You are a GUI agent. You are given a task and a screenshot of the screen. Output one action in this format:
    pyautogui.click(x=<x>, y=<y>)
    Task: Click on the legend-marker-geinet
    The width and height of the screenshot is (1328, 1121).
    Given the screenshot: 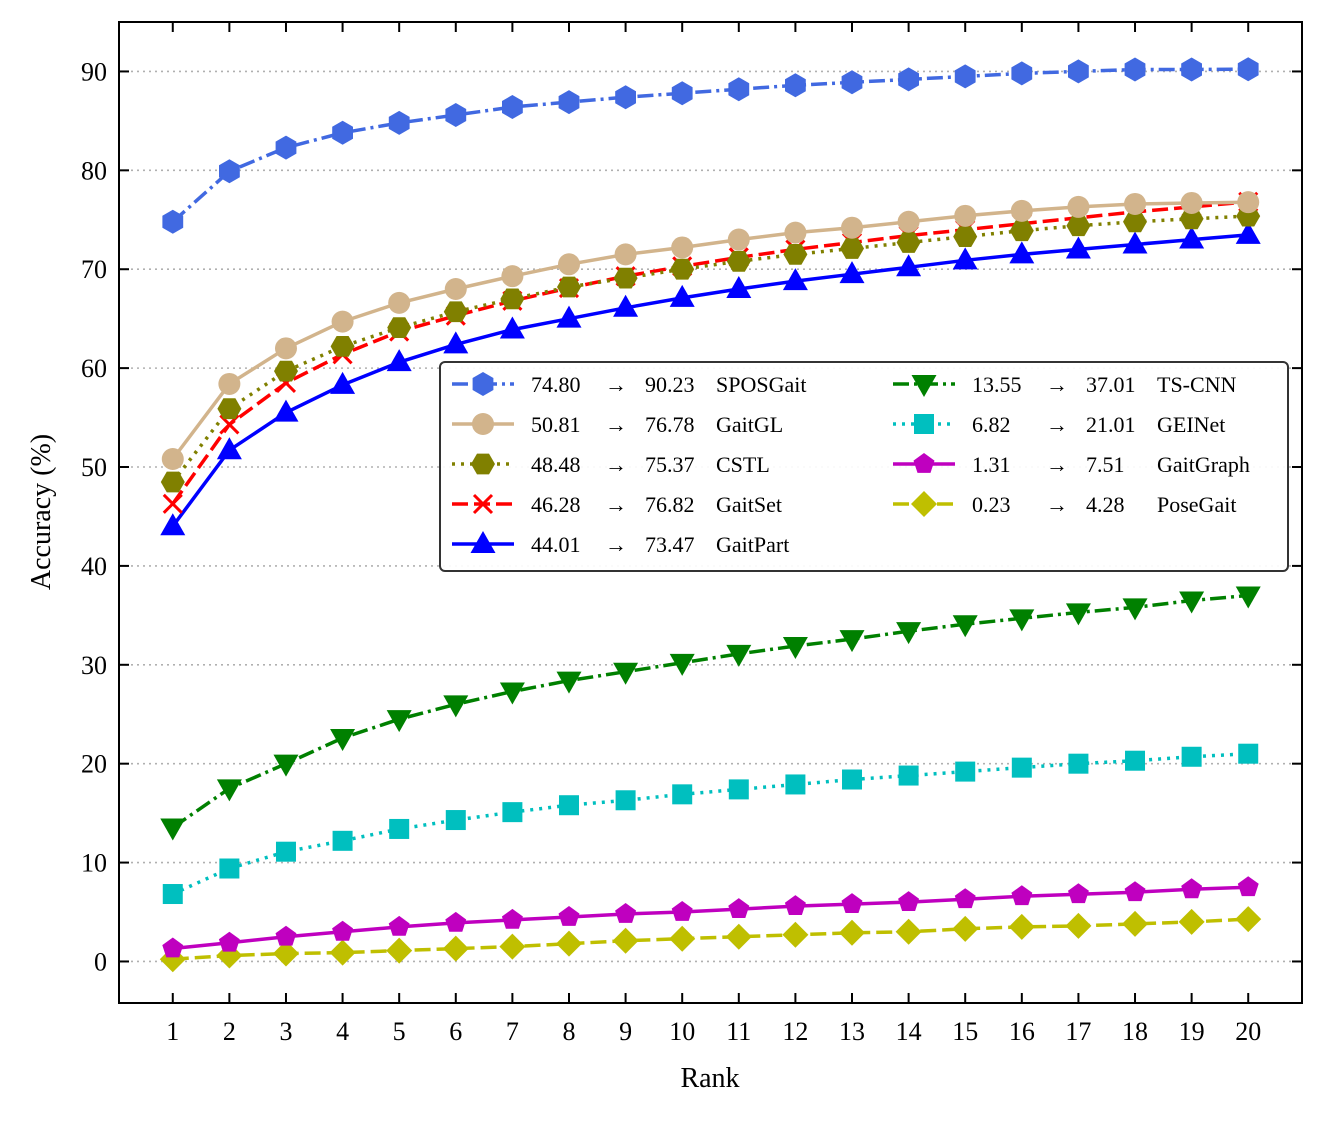 What is the action you would take?
    pyautogui.click(x=924, y=424)
    